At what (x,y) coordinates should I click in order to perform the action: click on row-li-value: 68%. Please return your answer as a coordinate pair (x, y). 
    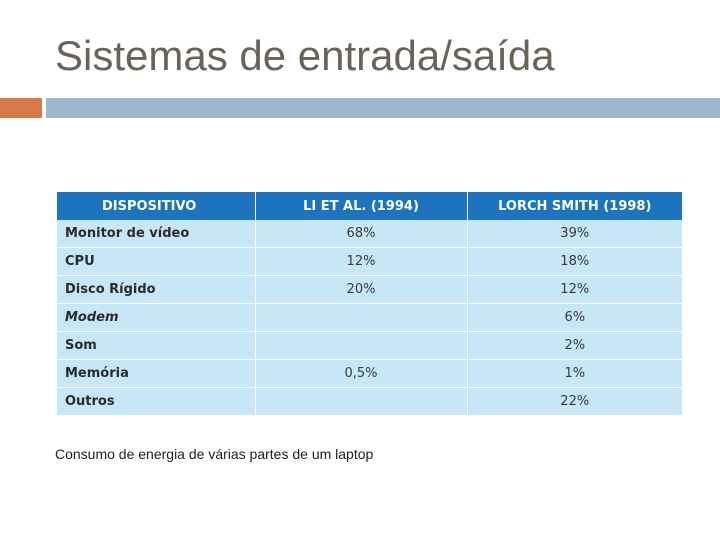
    Looking at the image, I should click on (361, 234).